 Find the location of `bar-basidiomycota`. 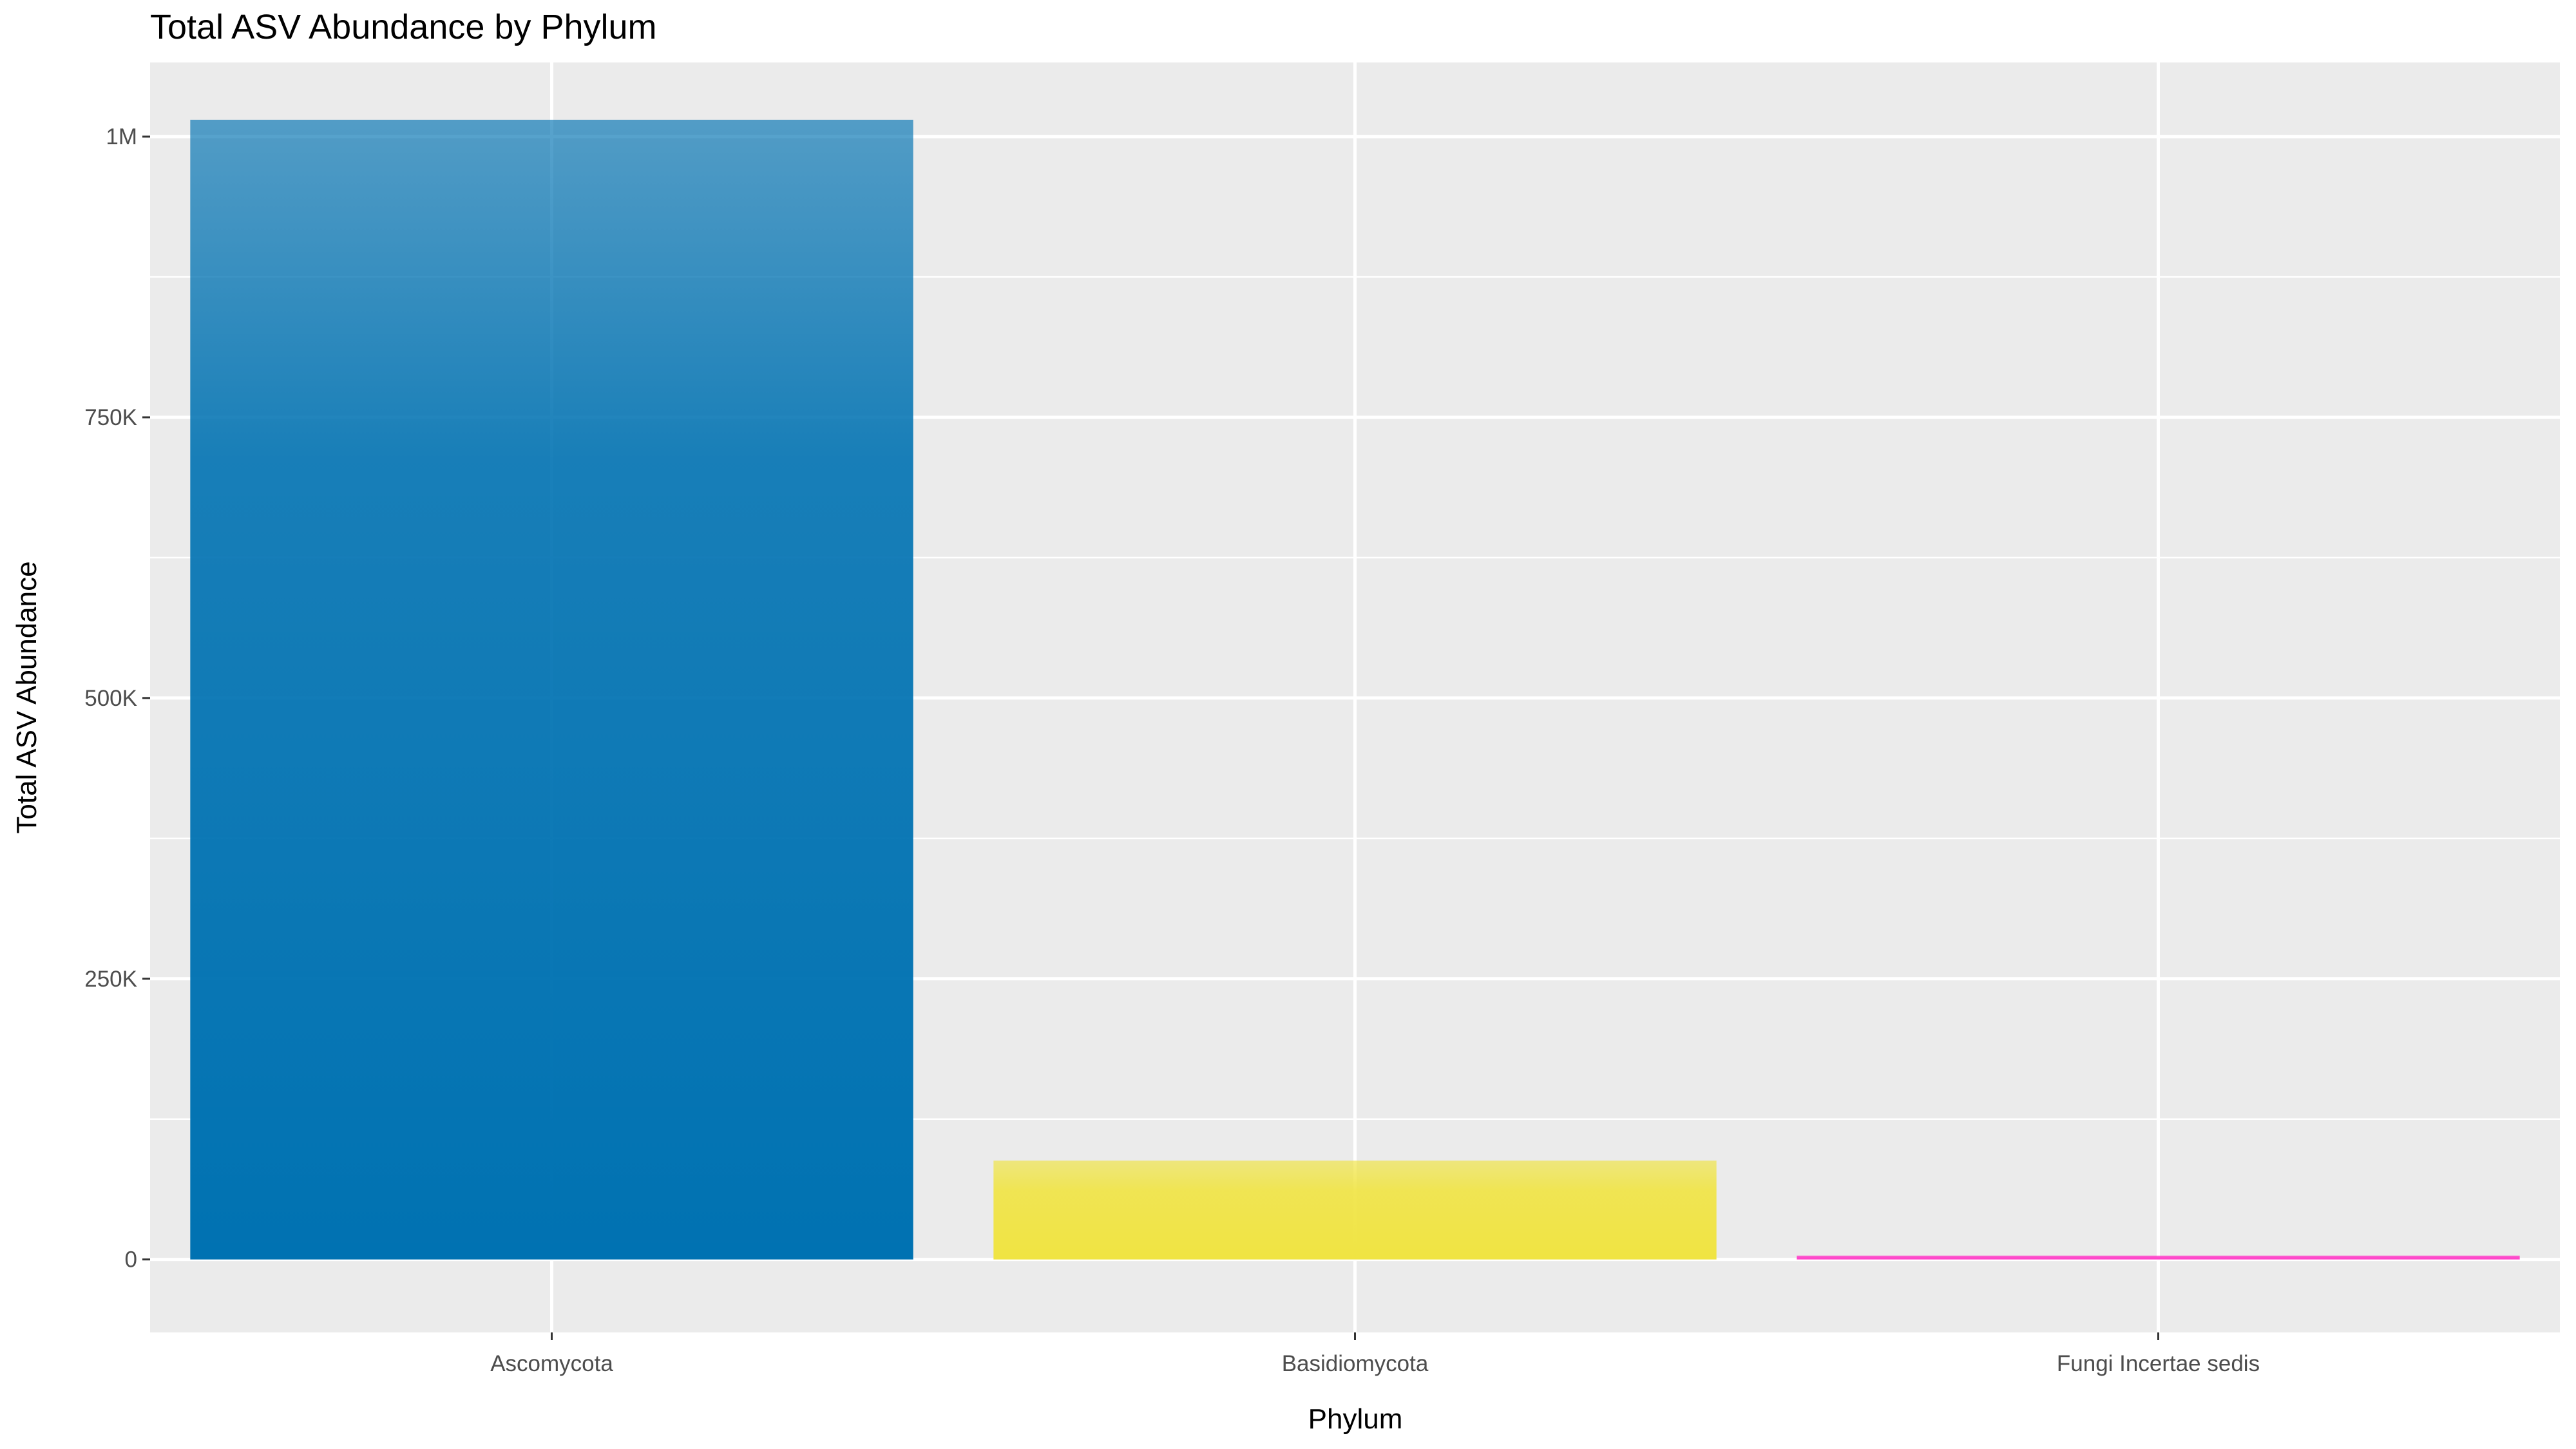

bar-basidiomycota is located at coordinates (1355, 1210).